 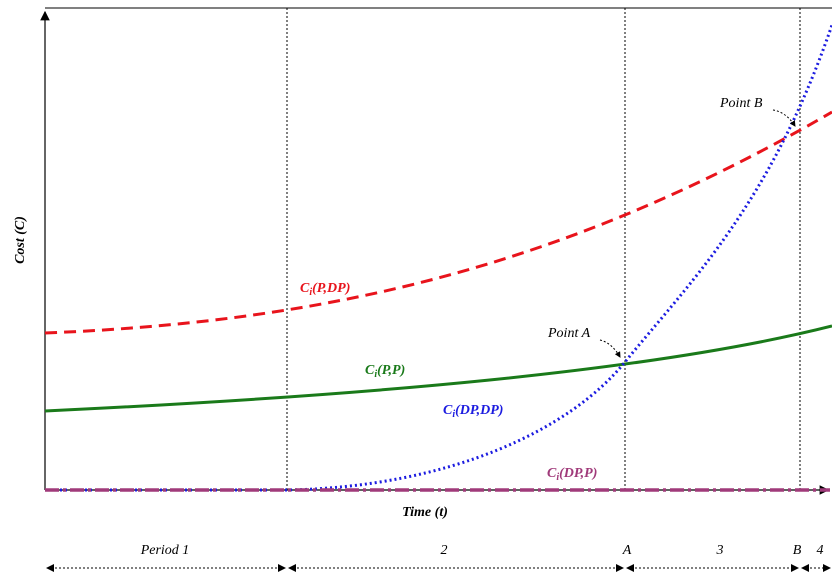 What do you see at coordinates (797, 550) in the screenshot?
I see `marker-label: B` at bounding box center [797, 550].